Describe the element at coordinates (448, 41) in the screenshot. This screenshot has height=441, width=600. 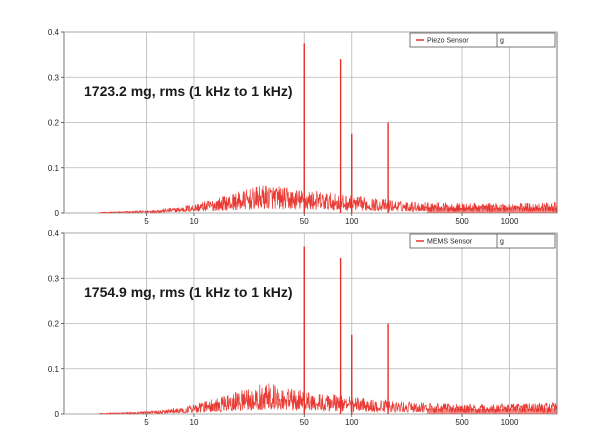
I see `legend-label: Piezo Sensor` at that location.